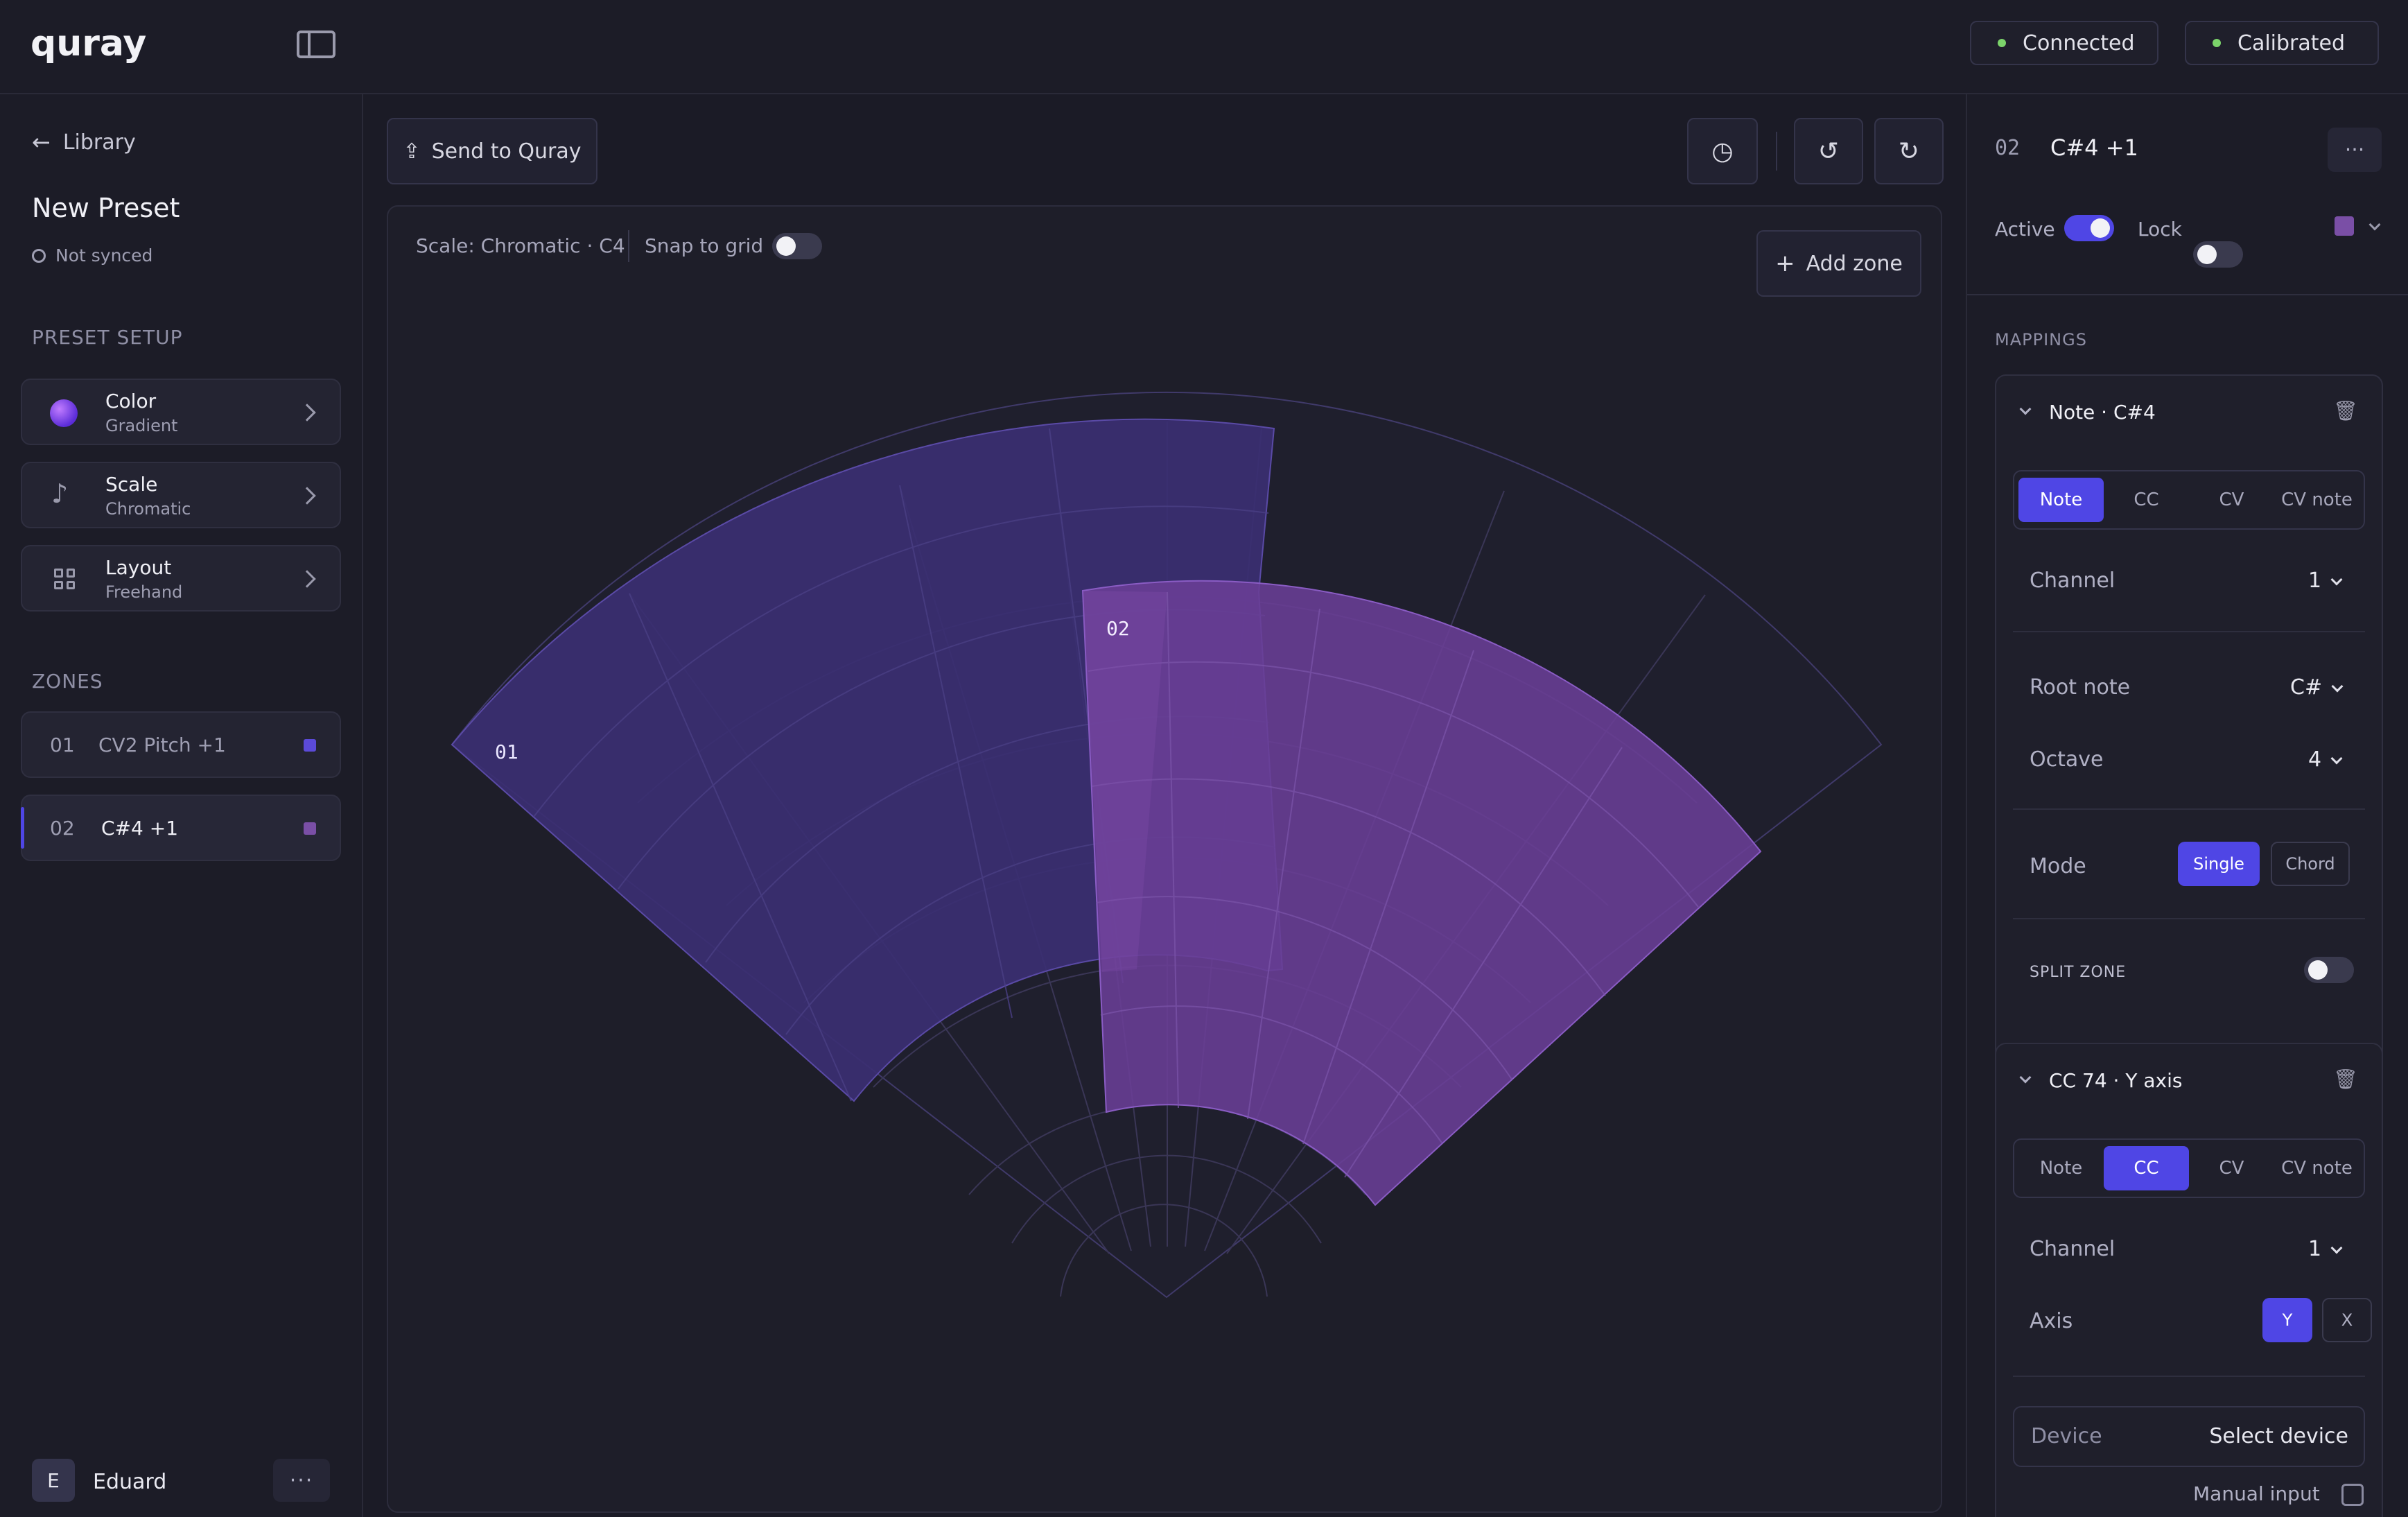 This screenshot has width=2408, height=1517. I want to click on calibrated-status: Calibrated, so click(2282, 43).